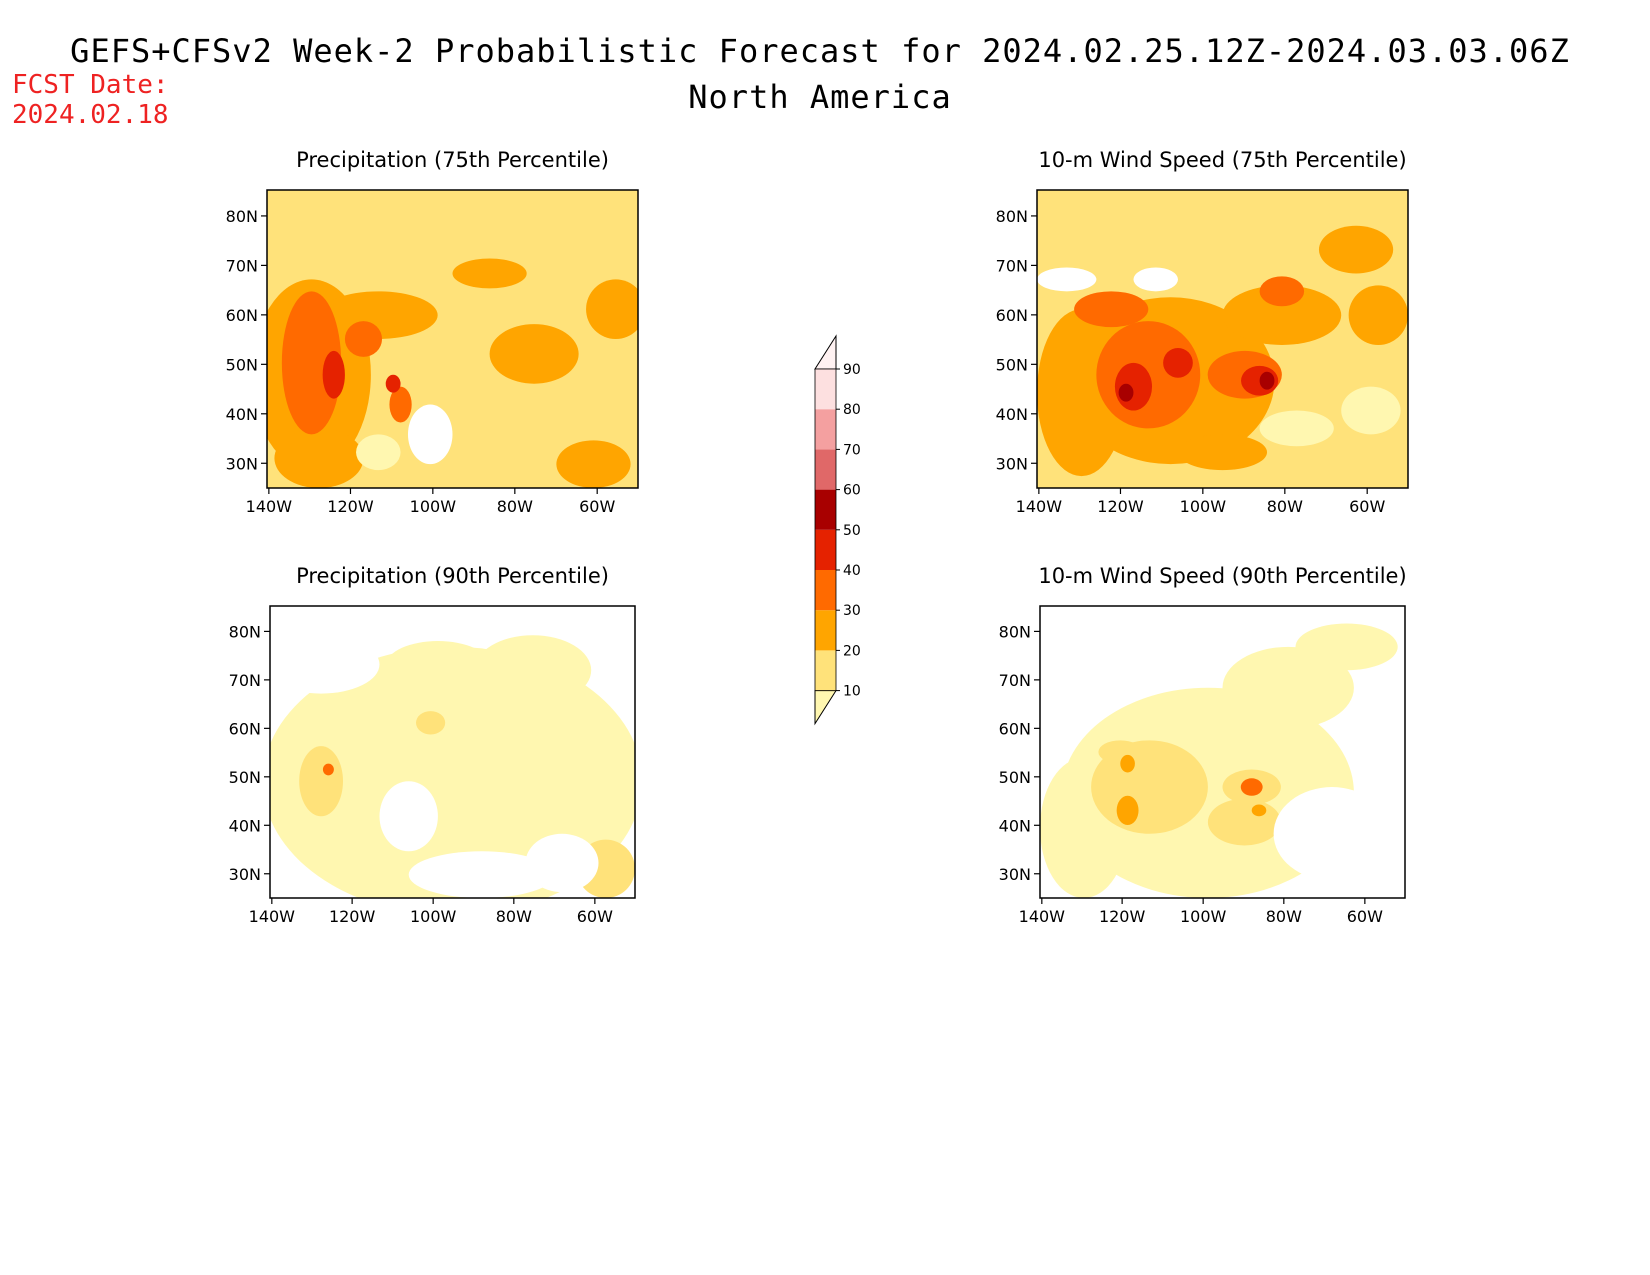 This screenshot has width=1650, height=1275. I want to click on forecast-date-label: FCST Date:, so click(90, 85).